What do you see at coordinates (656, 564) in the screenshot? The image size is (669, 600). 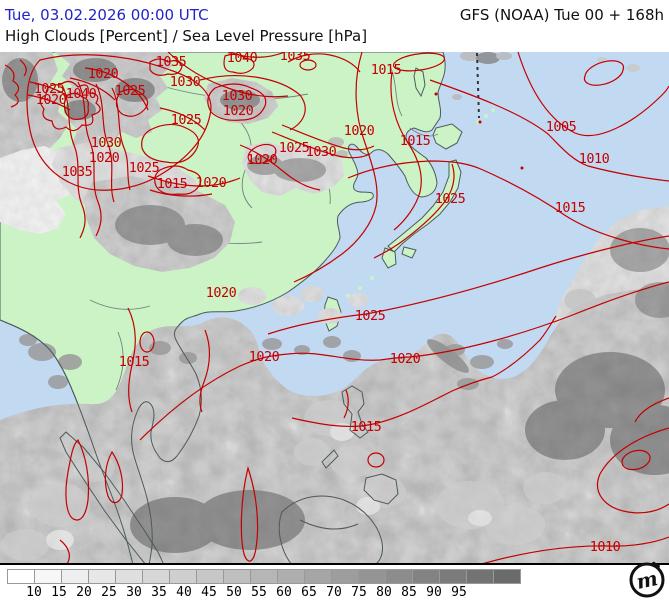 I see `logo-tick-icon` at bounding box center [656, 564].